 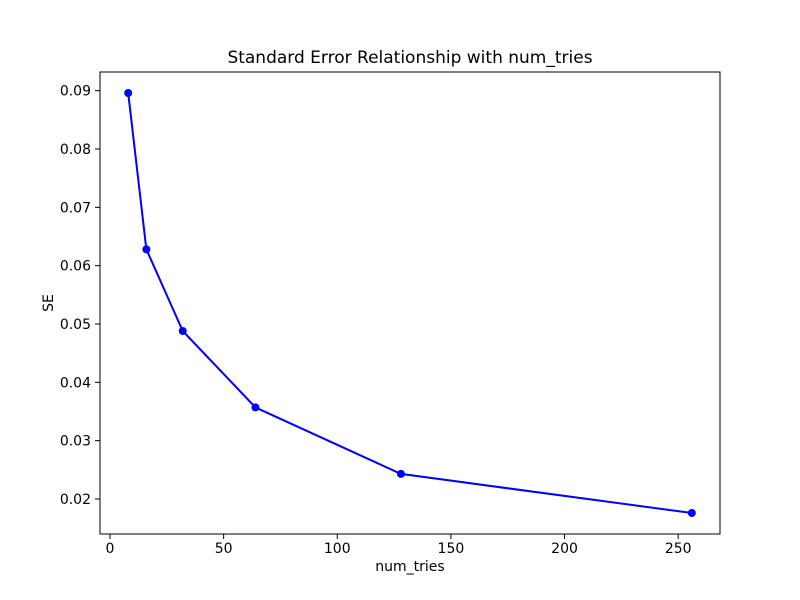 I want to click on x-tick-label: 150, so click(x=451, y=549).